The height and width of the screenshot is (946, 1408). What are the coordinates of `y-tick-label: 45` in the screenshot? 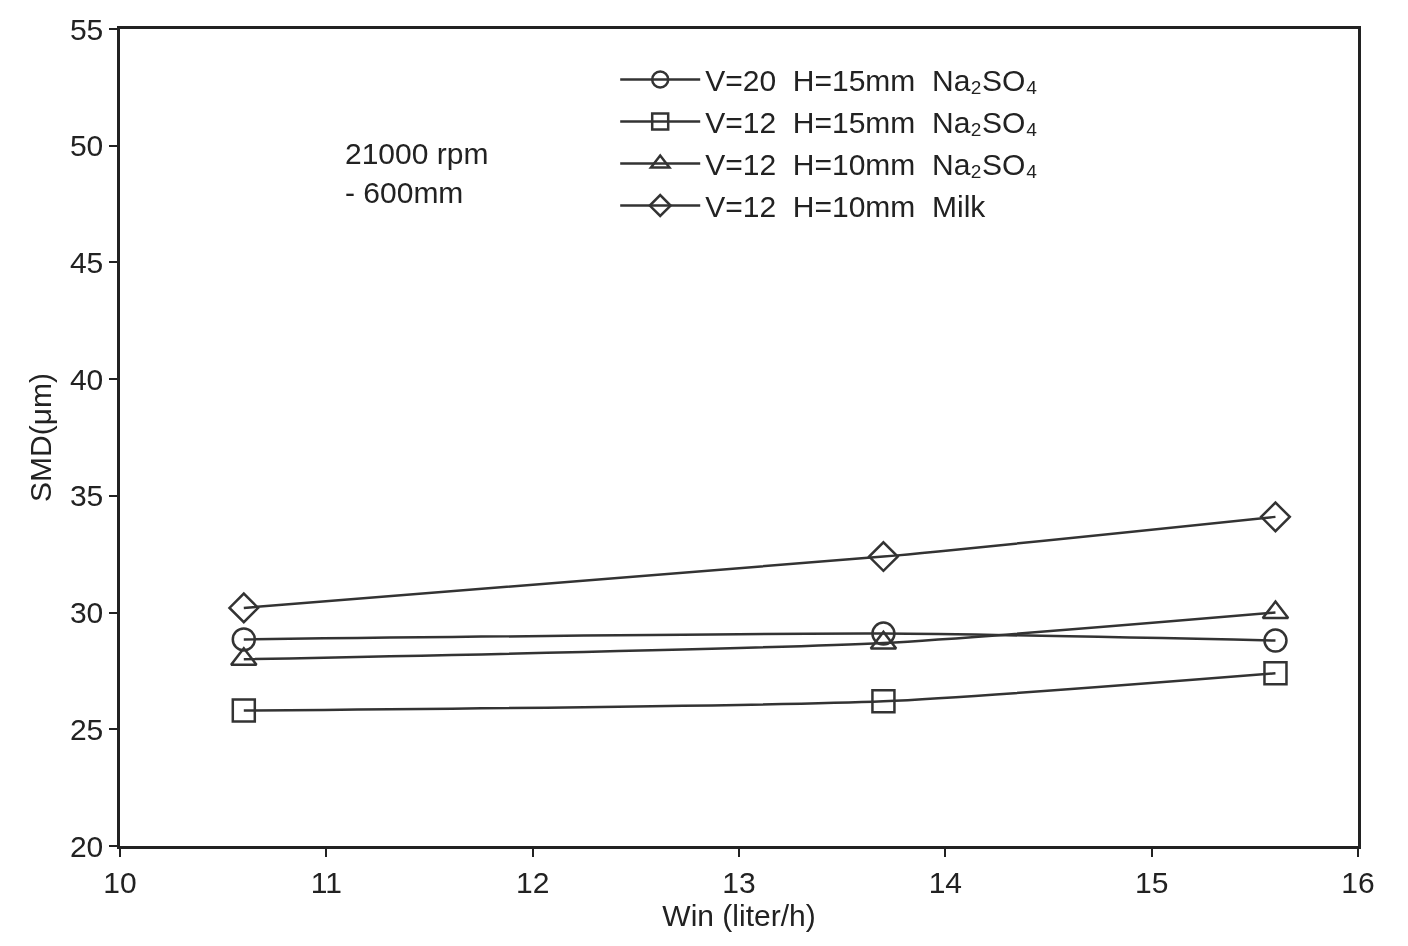 It's located at (86, 262).